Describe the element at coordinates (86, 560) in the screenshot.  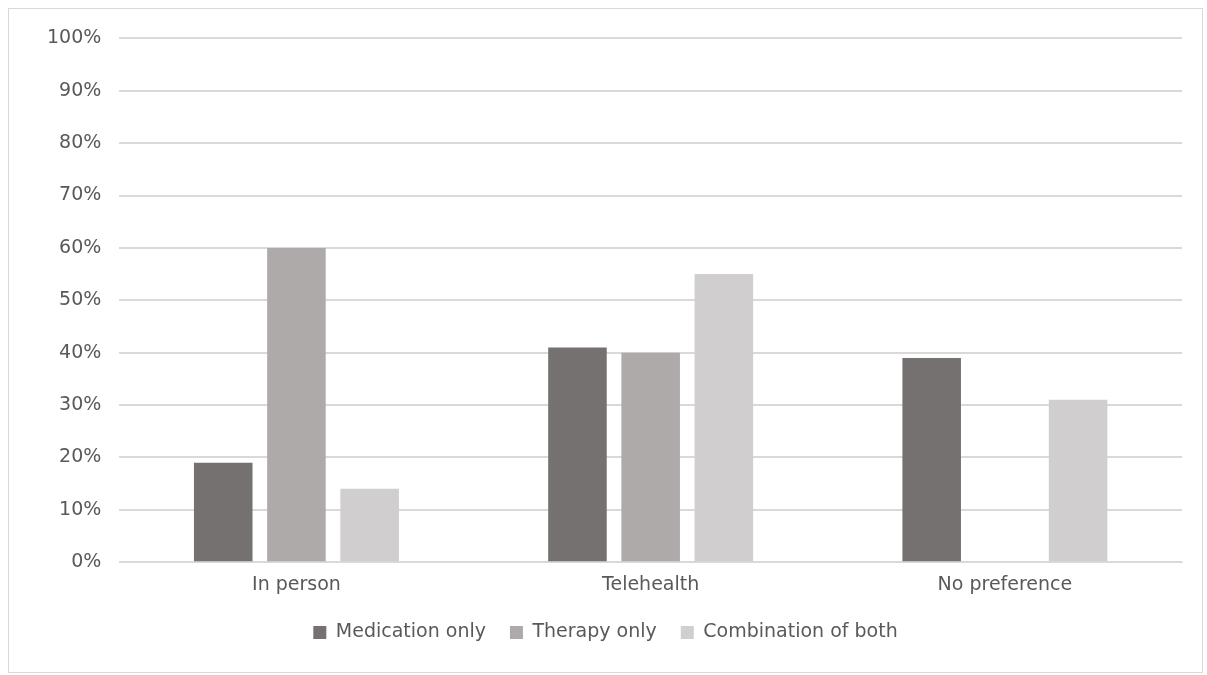
I see `y-tick-label: 0%` at that location.